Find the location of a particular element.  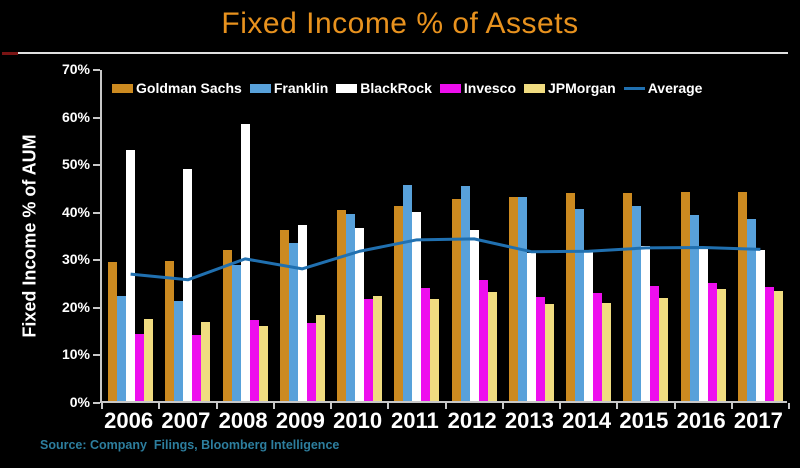

bar-jpmorgan-2011 is located at coordinates (435, 349).